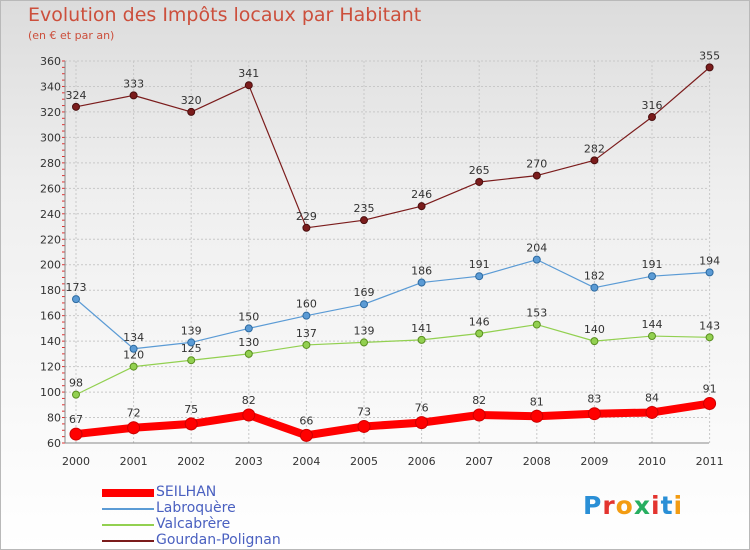  What do you see at coordinates (536, 164) in the screenshot?
I see `data-label: 270` at bounding box center [536, 164].